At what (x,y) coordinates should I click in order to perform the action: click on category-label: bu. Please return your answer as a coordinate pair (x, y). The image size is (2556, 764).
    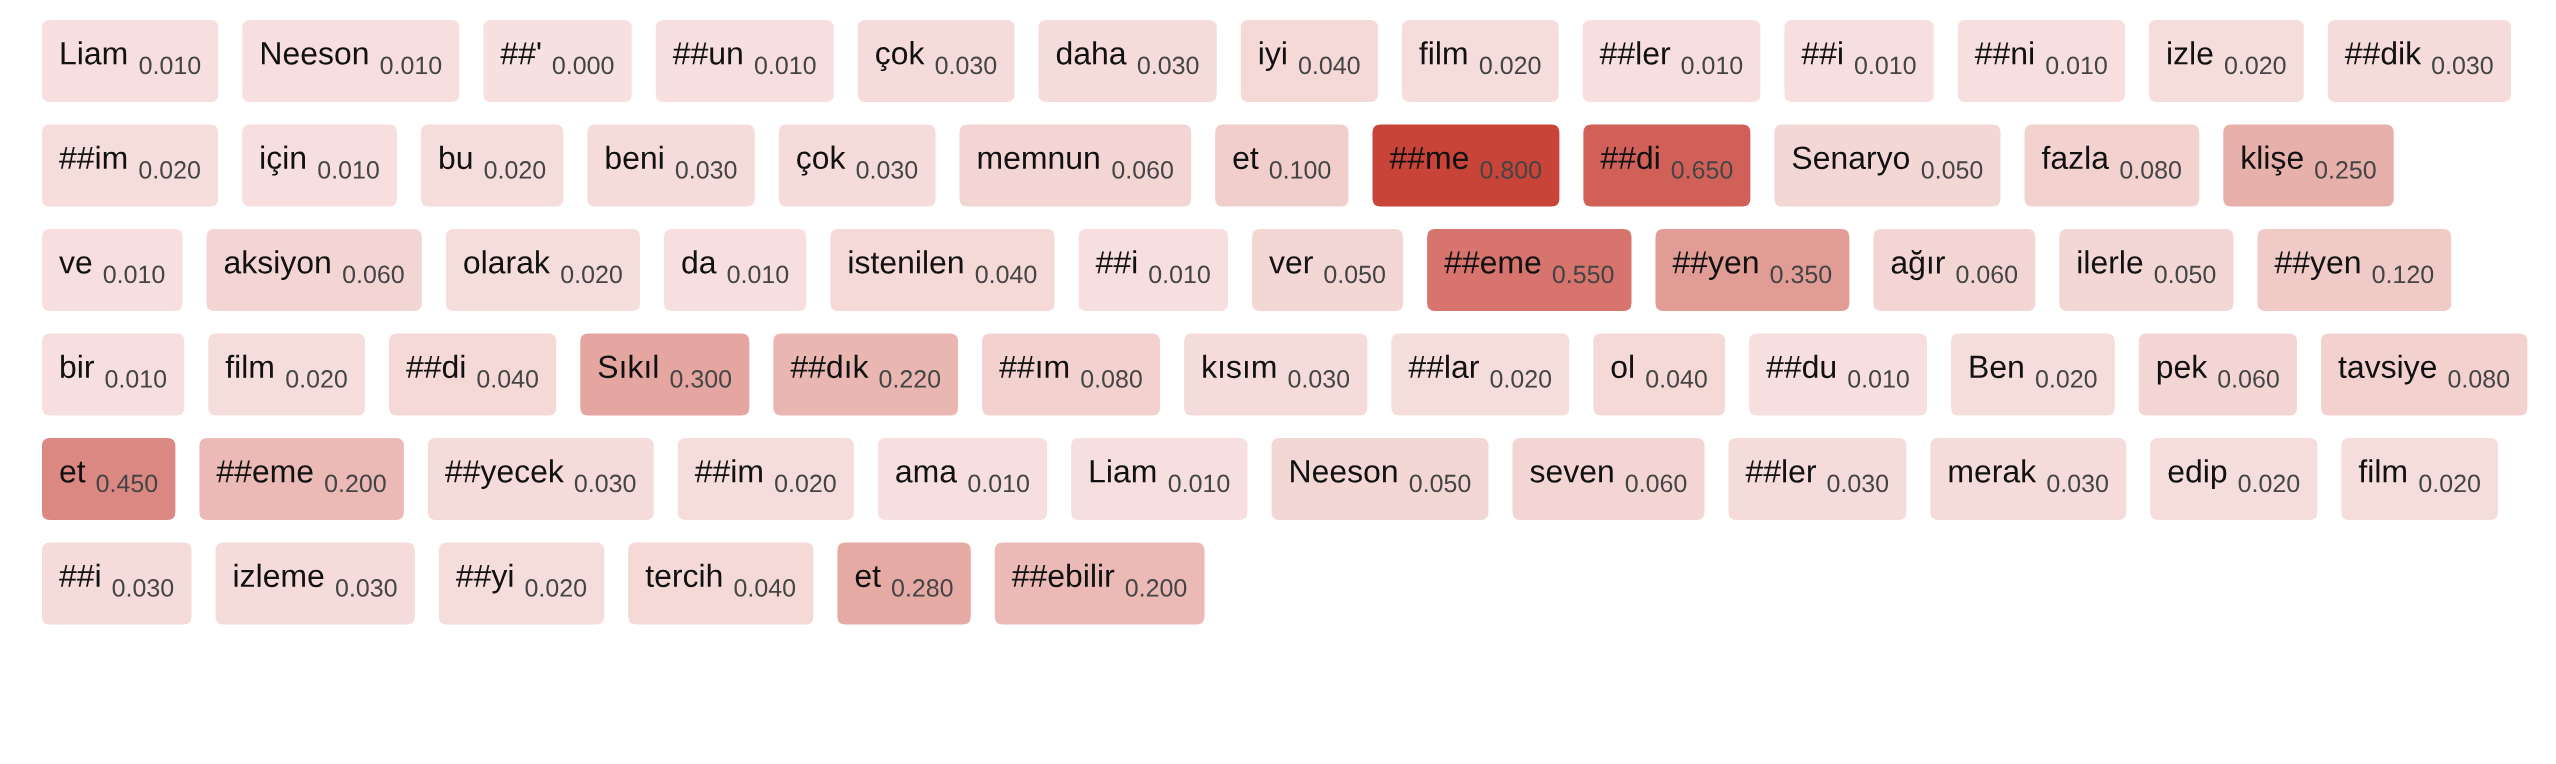
    Looking at the image, I should click on (456, 157).